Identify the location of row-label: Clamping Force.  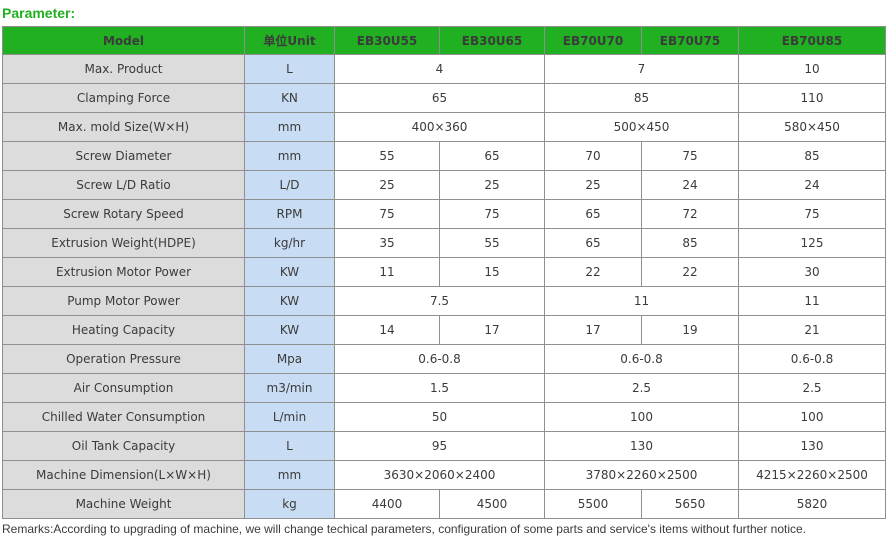
(123, 98).